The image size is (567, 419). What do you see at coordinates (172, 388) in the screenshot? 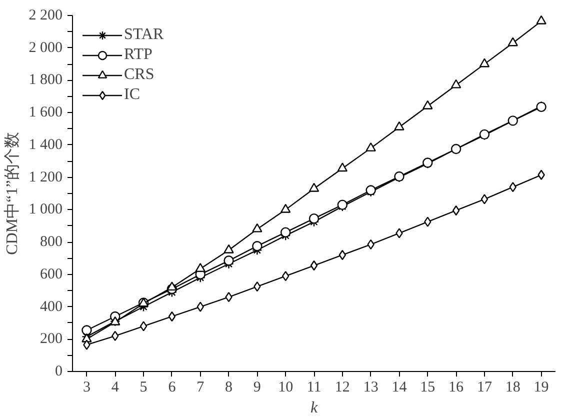
I see `x-tick-label: 6` at bounding box center [172, 388].